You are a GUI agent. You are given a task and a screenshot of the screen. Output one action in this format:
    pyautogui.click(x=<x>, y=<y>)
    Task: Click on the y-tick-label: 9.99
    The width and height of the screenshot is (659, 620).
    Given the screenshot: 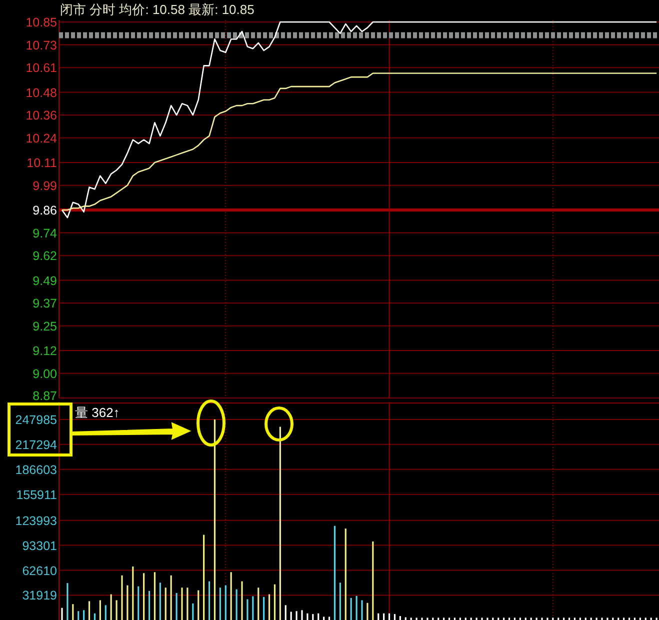 What is the action you would take?
    pyautogui.click(x=45, y=185)
    